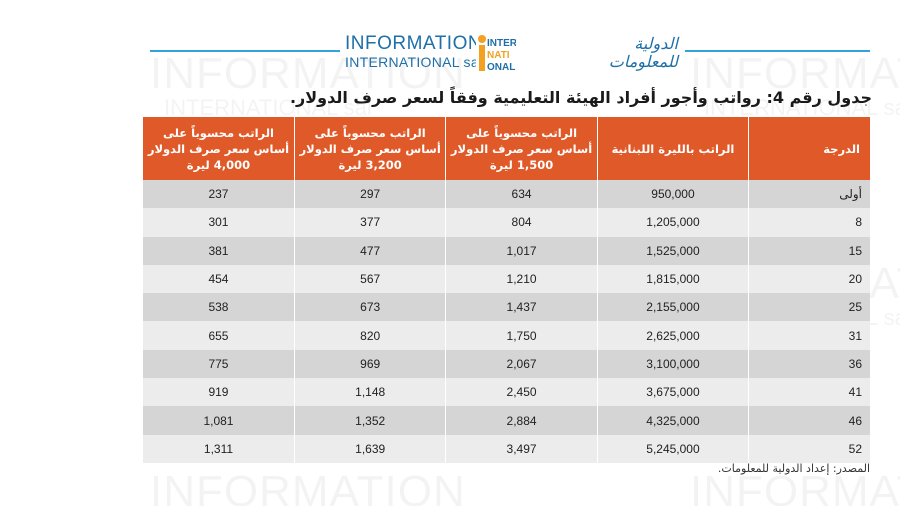 The width and height of the screenshot is (900, 506). Describe the element at coordinates (643, 52) in the screenshot. I see `logo-text-arabic: الدولية للمعلومات` at that location.